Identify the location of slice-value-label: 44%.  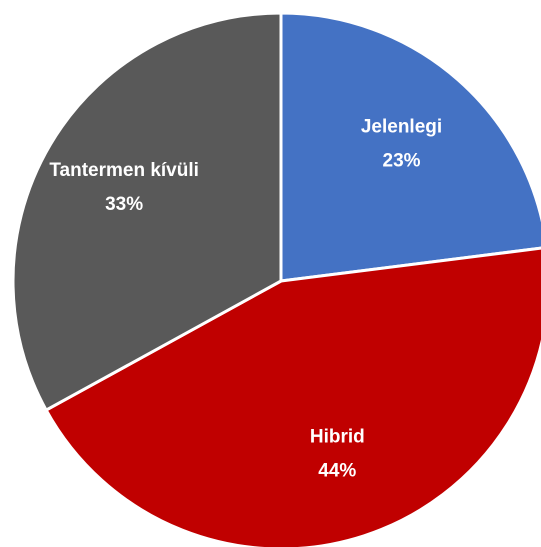
(337, 470).